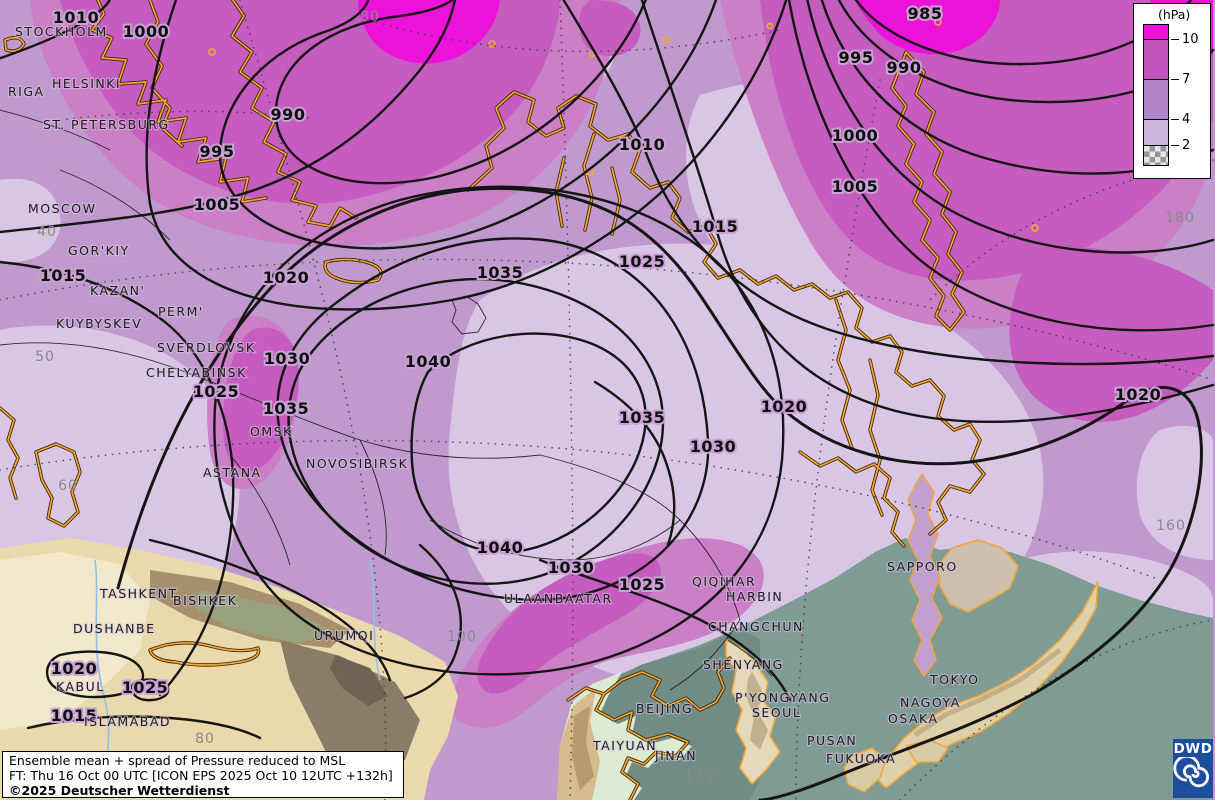 Image resolution: width=1215 pixels, height=800 pixels. I want to click on city-label: ASTANA, so click(232, 472).